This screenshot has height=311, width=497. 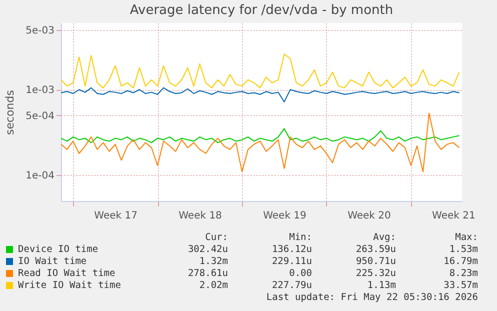 What do you see at coordinates (10, 112) in the screenshot?
I see `y-axis-title: seconds` at bounding box center [10, 112].